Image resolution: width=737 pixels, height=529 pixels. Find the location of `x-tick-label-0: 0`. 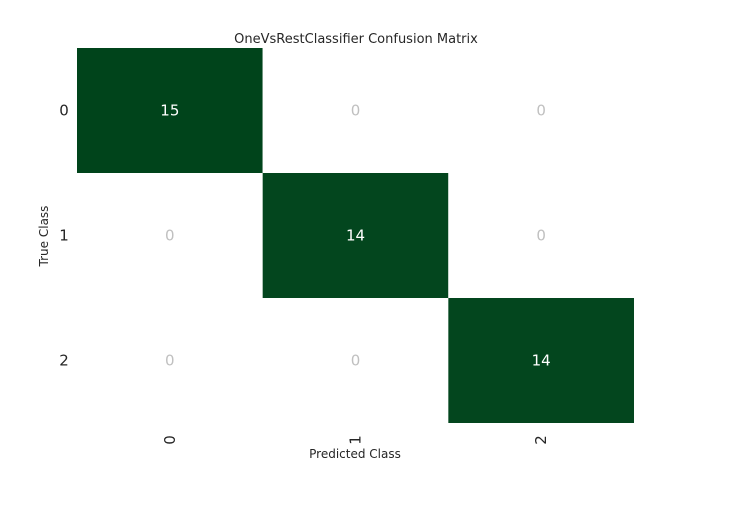

x-tick-label-0: 0 is located at coordinates (170, 440).